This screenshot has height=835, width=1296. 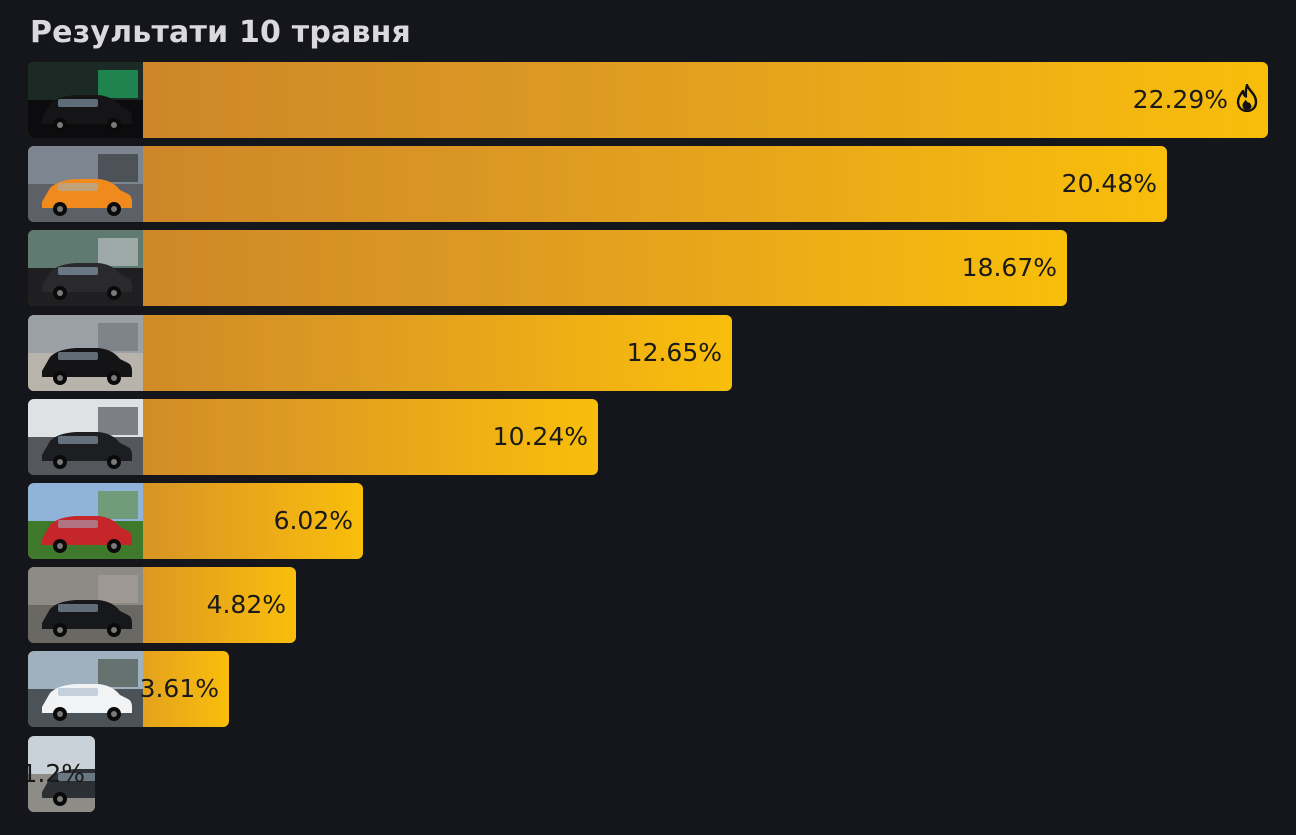 What do you see at coordinates (597, 184) in the screenshot?
I see `bar: 20.48%` at bounding box center [597, 184].